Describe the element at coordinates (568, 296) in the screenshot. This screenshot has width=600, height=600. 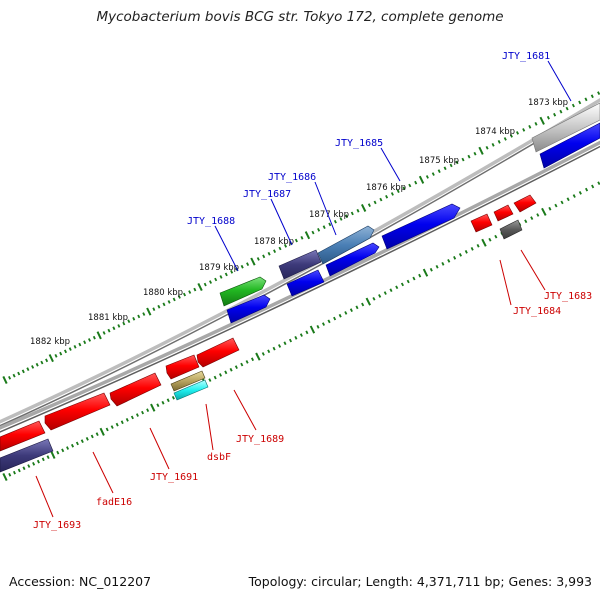
I see `gene-label-reverse: JTY_1683` at that location.